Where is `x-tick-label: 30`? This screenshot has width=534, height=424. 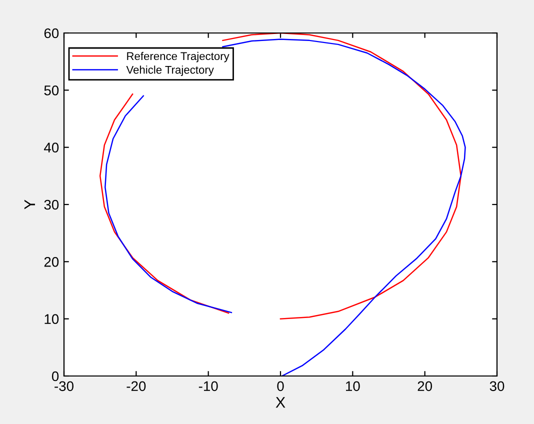
x-tick-label: 30 is located at coordinates (497, 386).